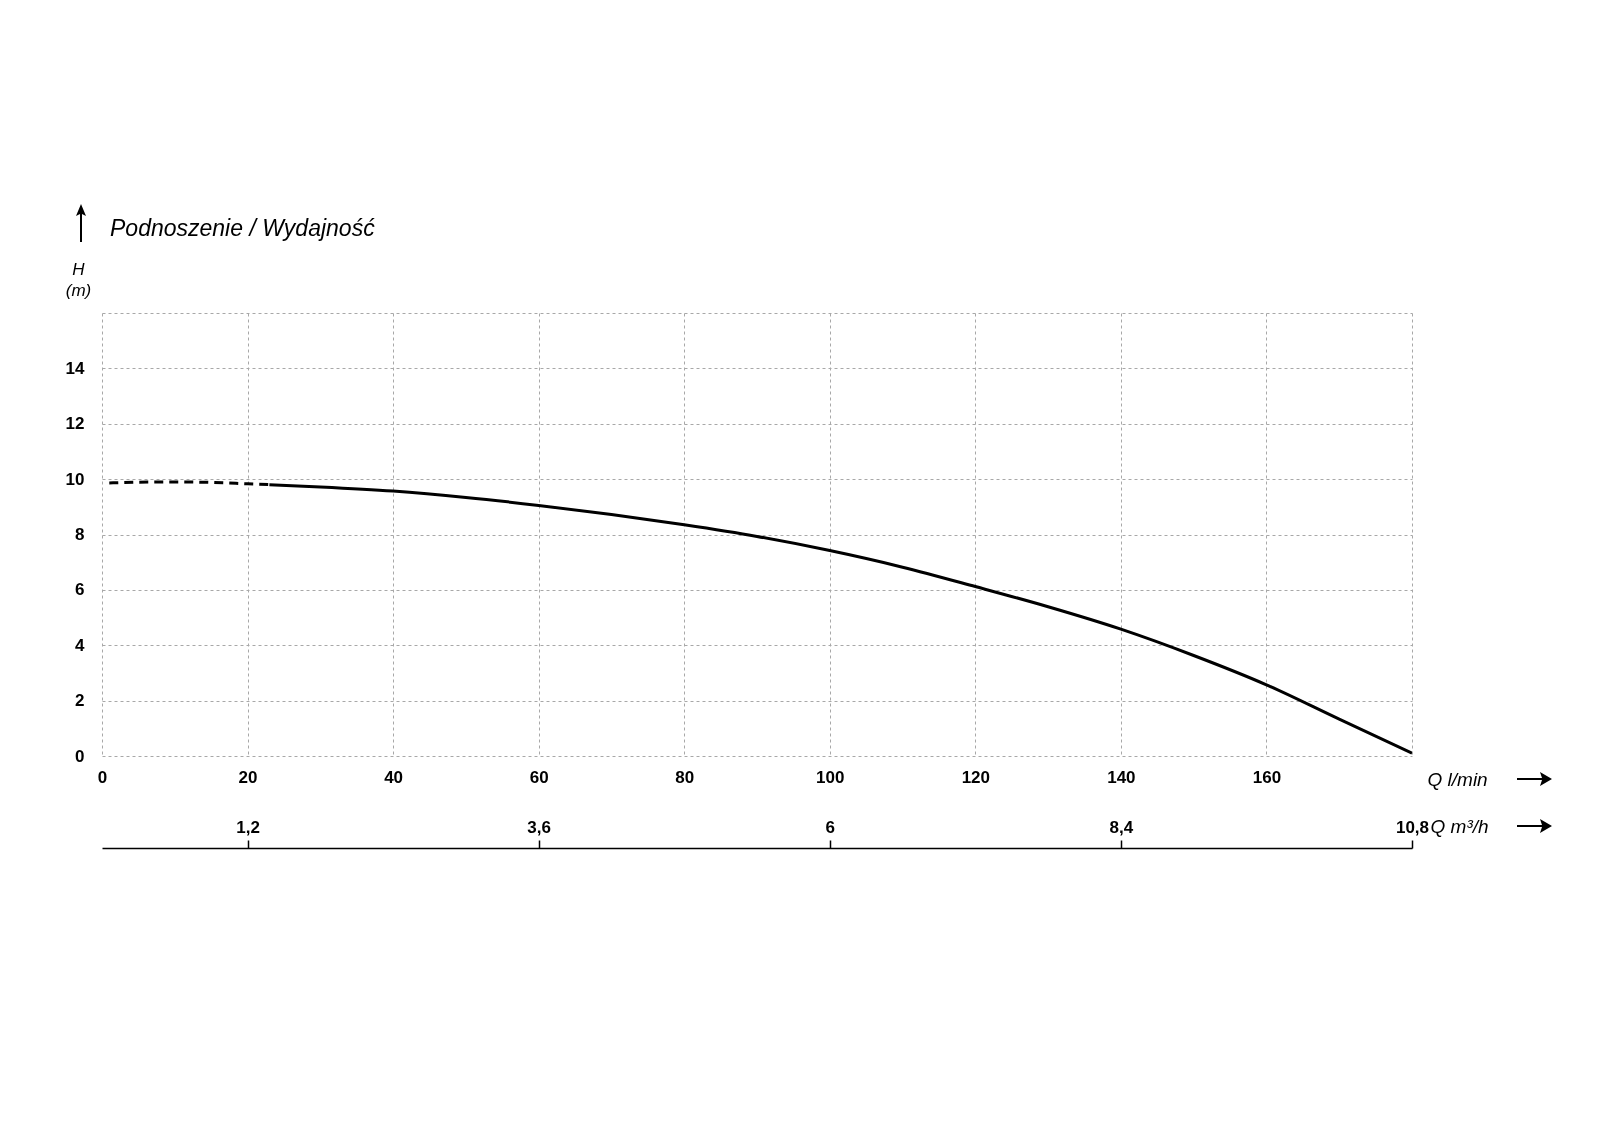 The height and width of the screenshot is (1143, 1600). I want to click on y-tick-label: 4, so click(80, 645).